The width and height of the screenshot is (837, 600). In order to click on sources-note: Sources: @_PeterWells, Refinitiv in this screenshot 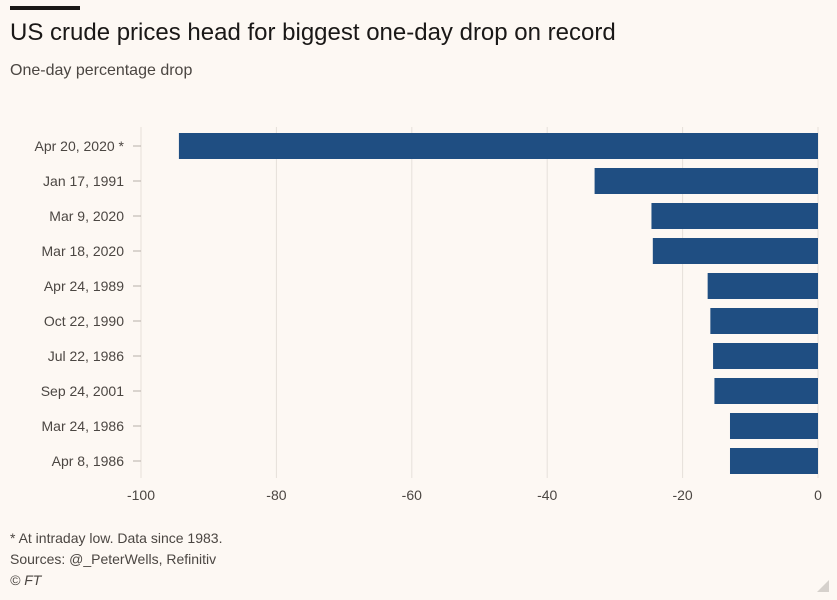, I will do `click(113, 559)`.